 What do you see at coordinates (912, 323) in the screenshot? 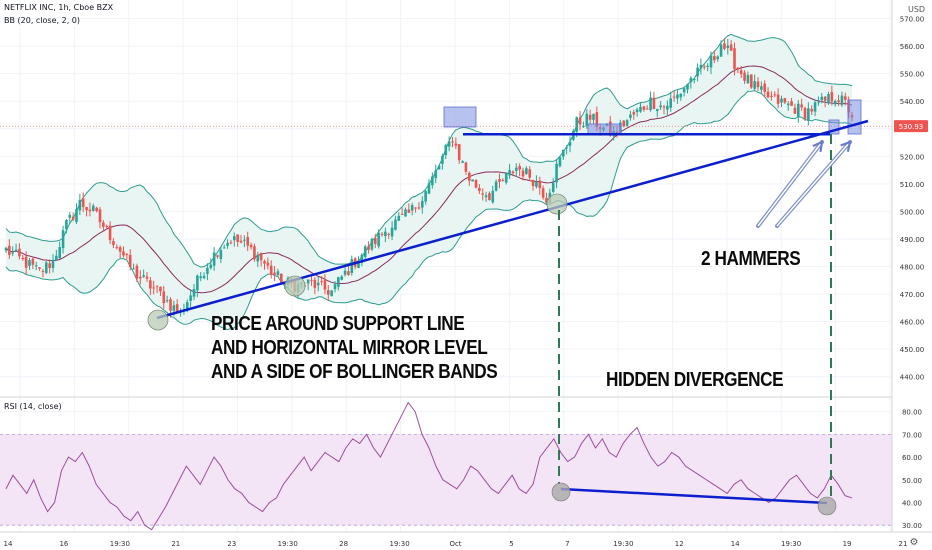
I see `price-tick-label: 460.00` at bounding box center [912, 323].